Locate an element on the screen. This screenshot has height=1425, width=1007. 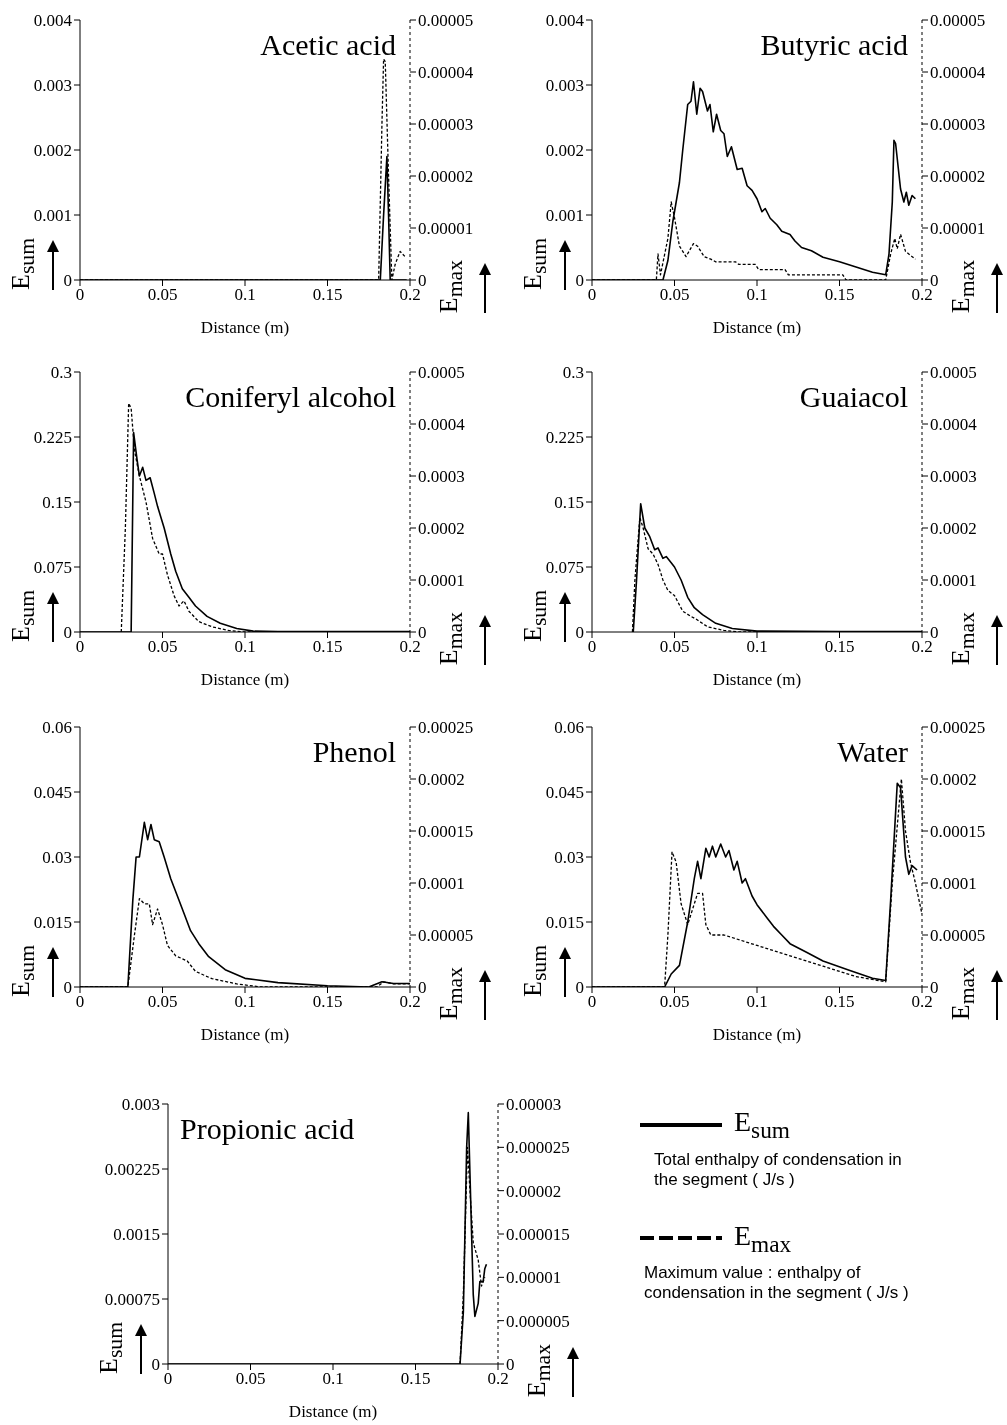
chart-title: Butyric acid is located at coordinates (834, 45).